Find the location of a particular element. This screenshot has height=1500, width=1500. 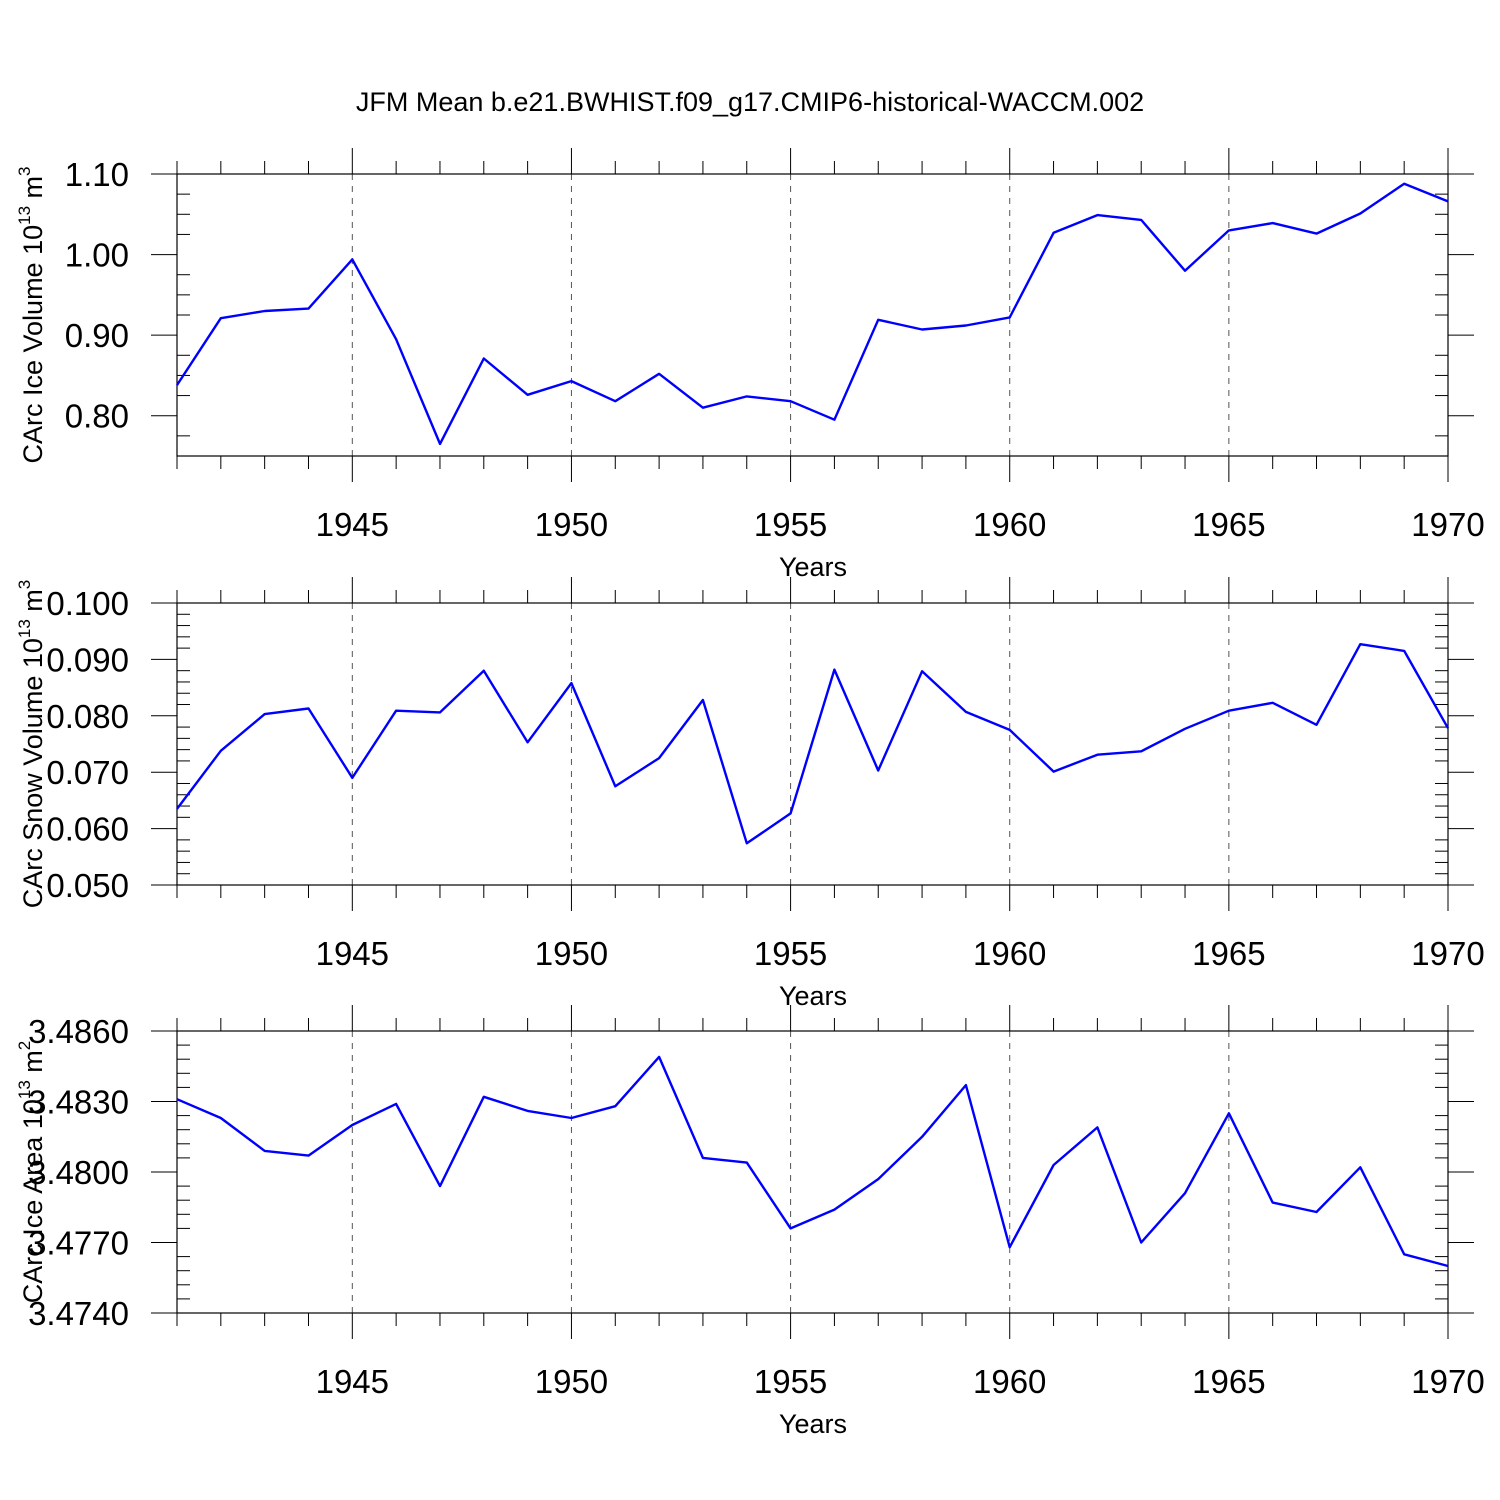

y-tick-label: 0.090 is located at coordinates (87, 659).